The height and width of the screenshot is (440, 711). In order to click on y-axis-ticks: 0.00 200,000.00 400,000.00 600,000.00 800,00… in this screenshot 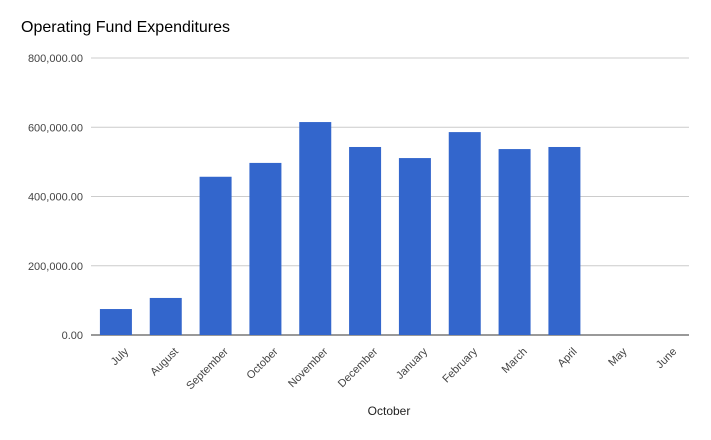, I will do `click(55, 197)`.